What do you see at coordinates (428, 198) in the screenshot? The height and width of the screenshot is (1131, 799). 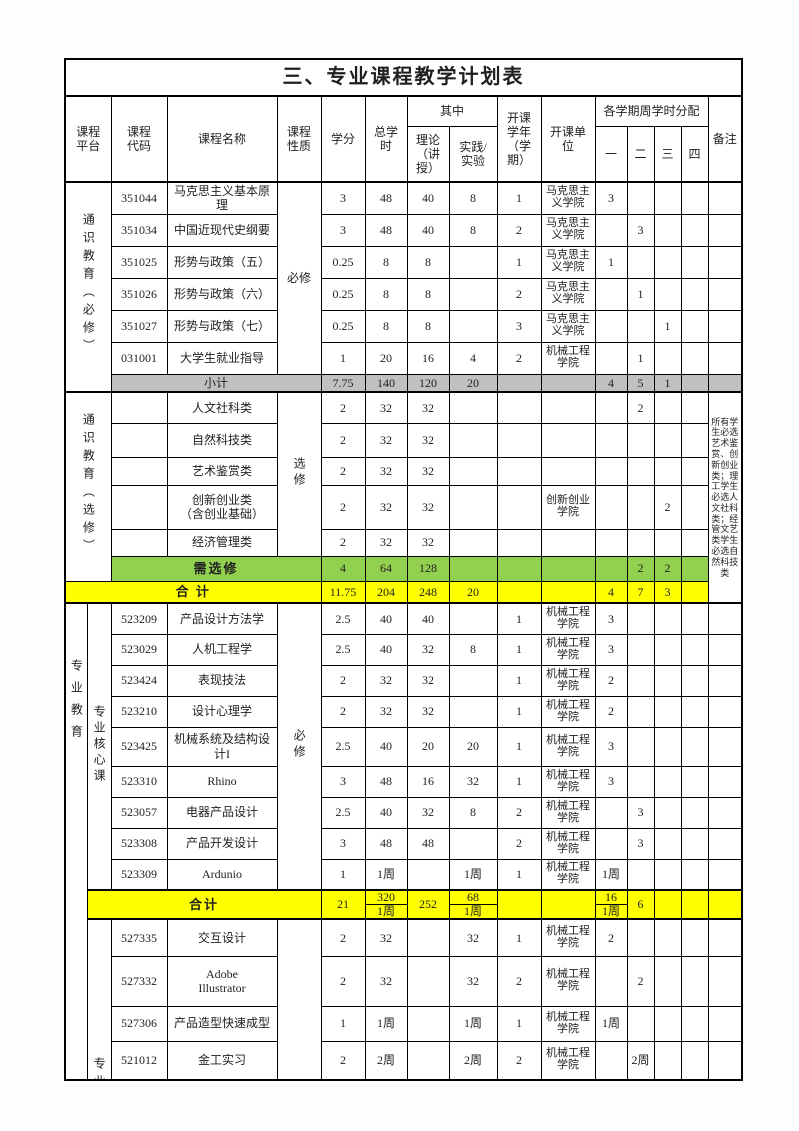 I see `theory-cell: 40` at bounding box center [428, 198].